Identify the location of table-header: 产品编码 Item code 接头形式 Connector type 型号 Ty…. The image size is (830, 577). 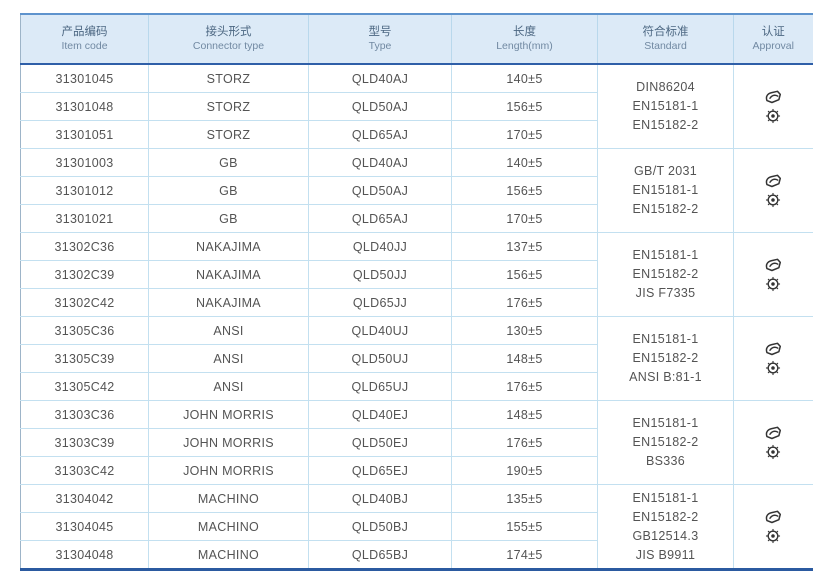
(416, 39).